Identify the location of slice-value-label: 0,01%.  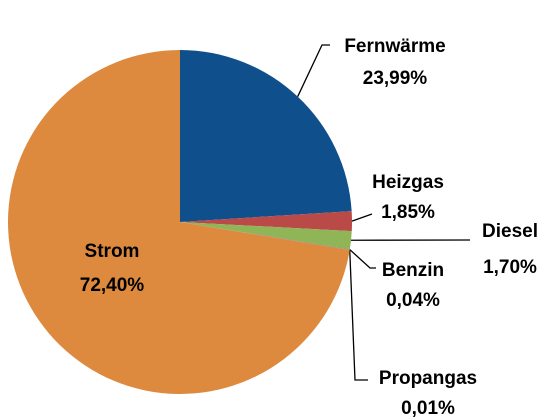
(428, 408).